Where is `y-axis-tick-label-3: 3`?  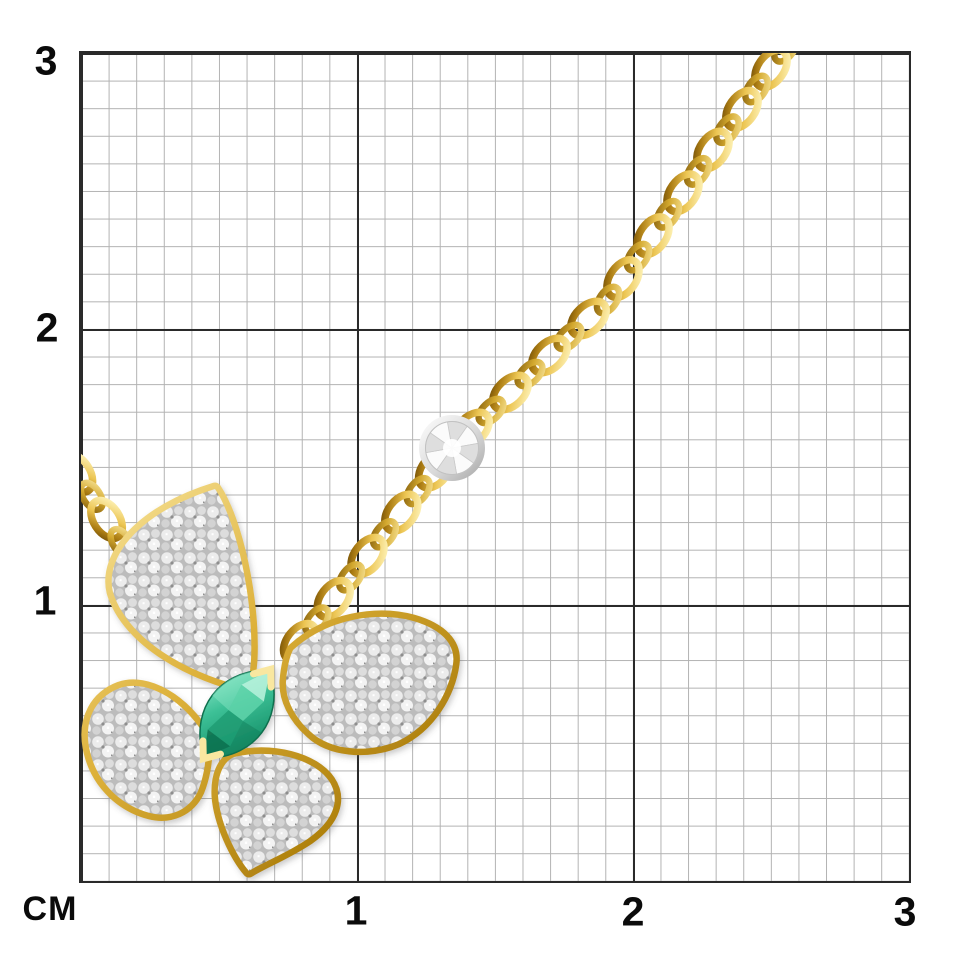
y-axis-tick-label-3: 3 is located at coordinates (46, 60).